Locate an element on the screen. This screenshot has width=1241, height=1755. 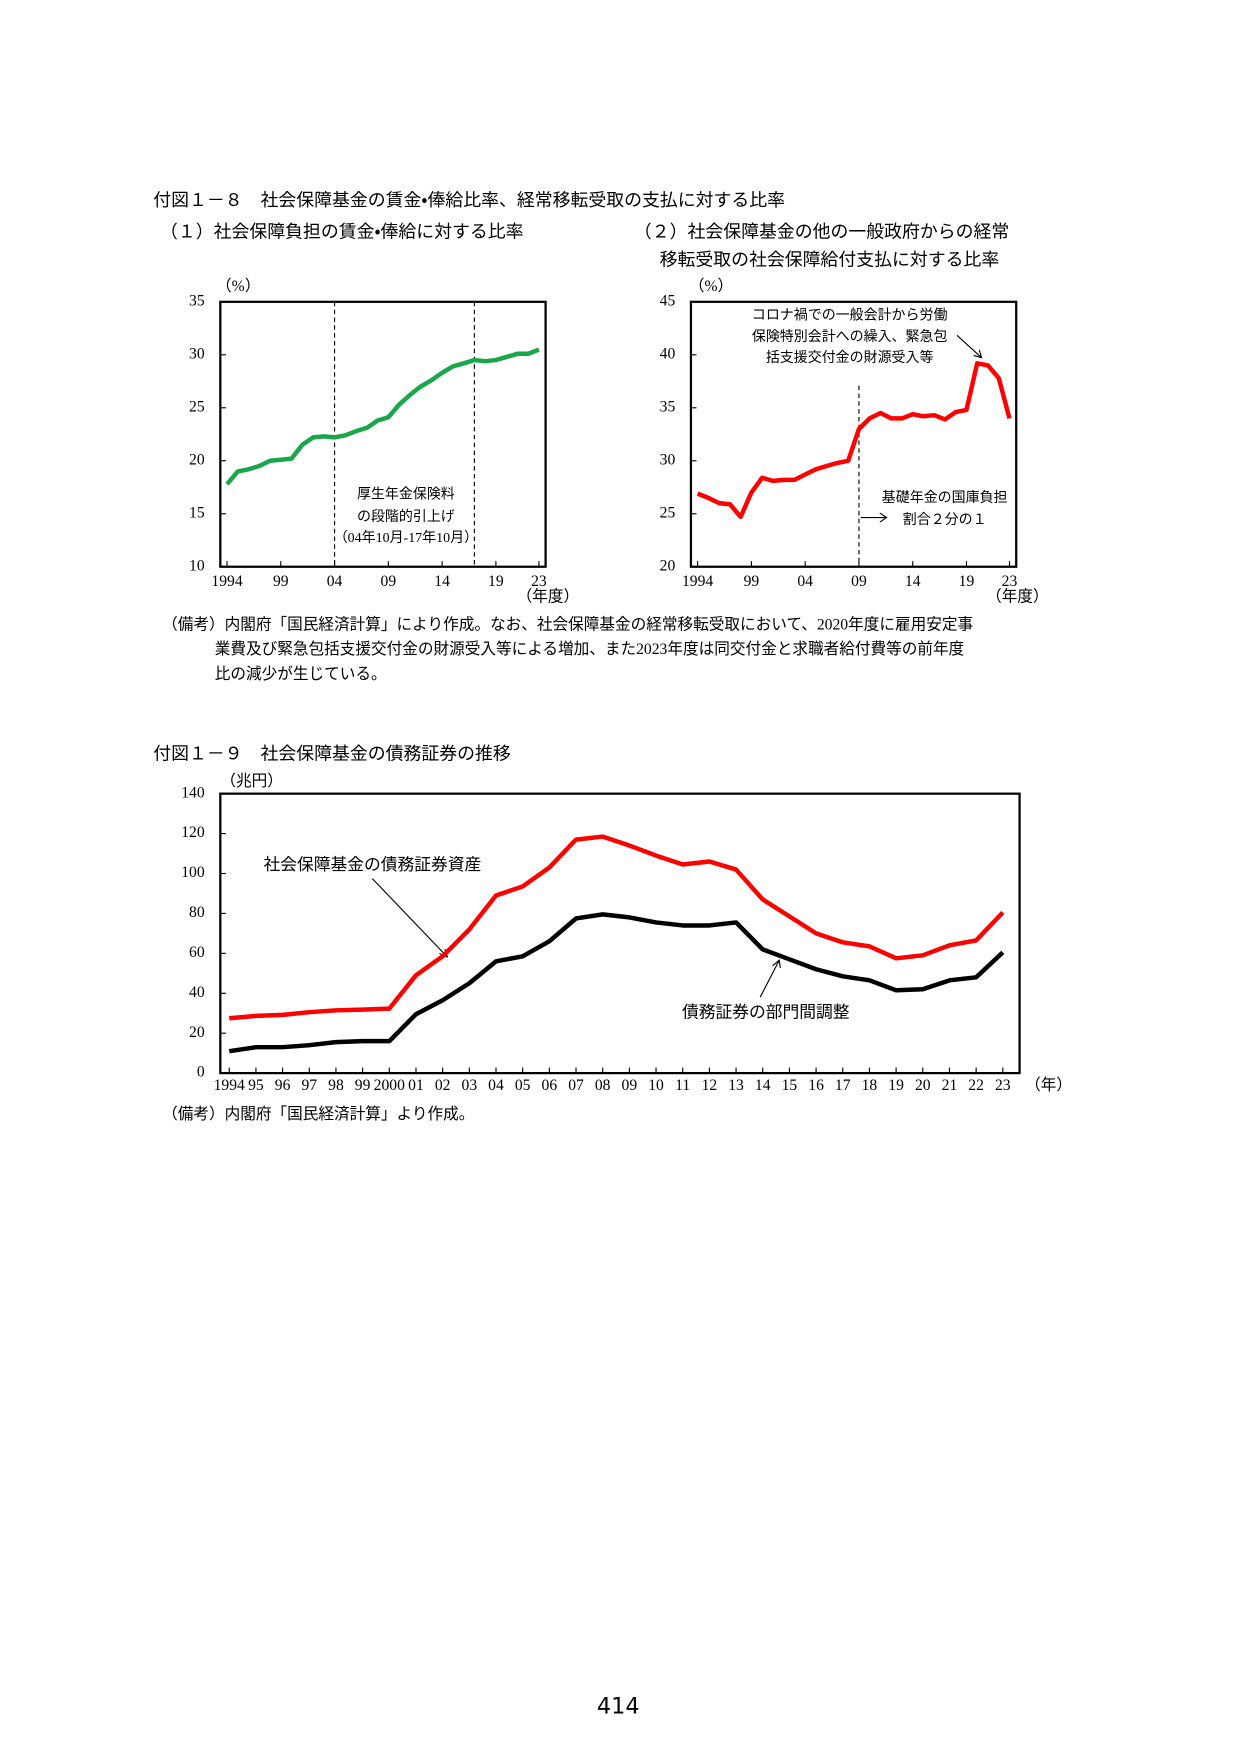
y-tick-label: 100 is located at coordinates (193, 872).